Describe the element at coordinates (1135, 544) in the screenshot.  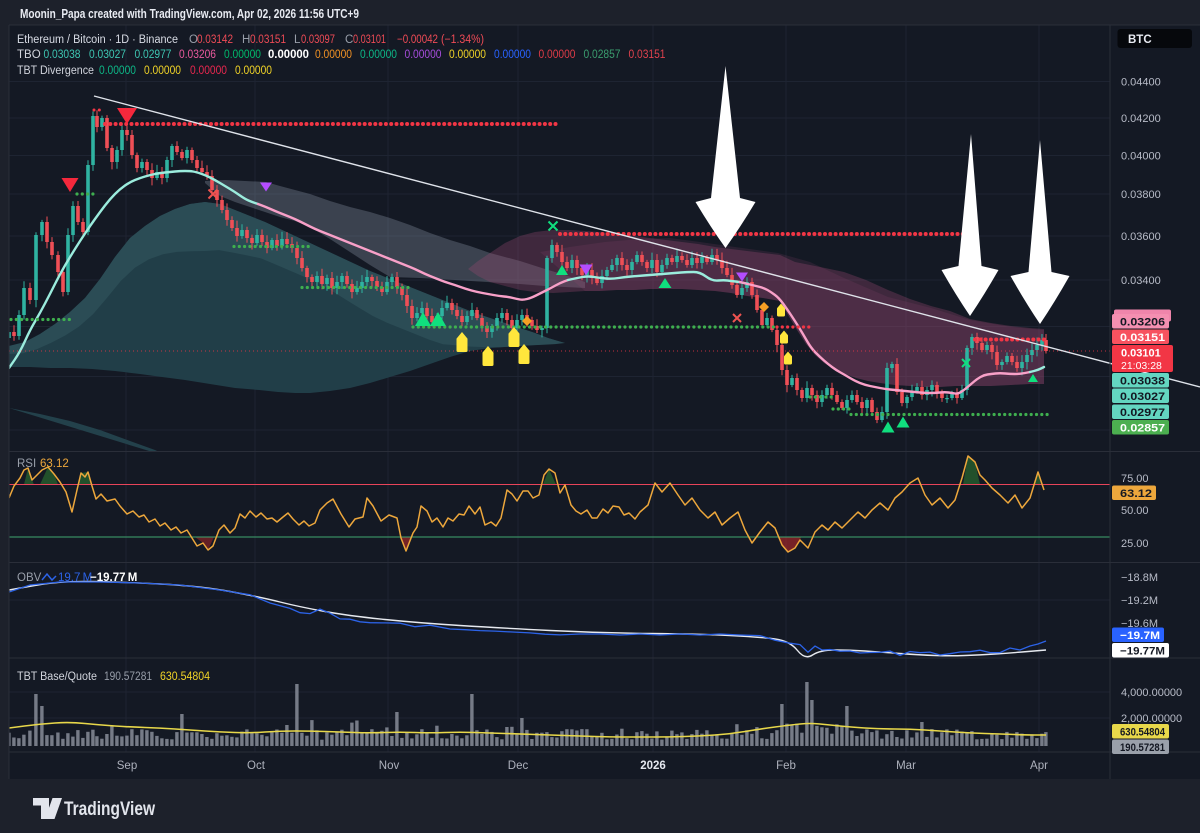
I see `svg-text: 25.00` at that location.